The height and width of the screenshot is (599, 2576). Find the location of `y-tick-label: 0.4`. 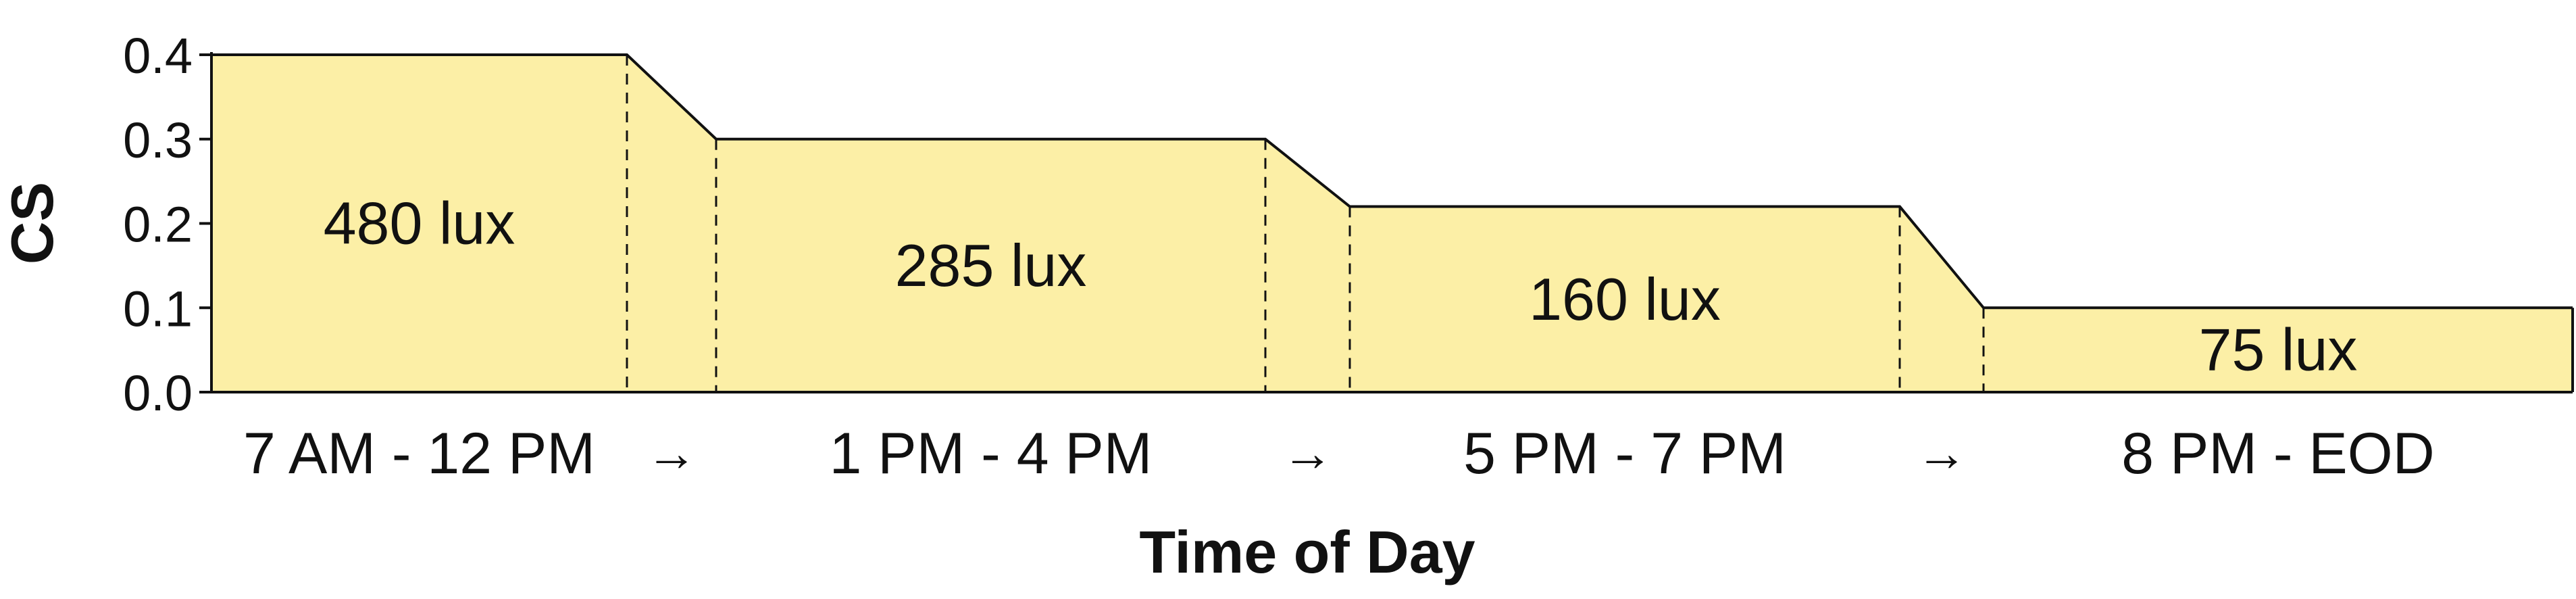

y-tick-label: 0.4 is located at coordinates (158, 56).